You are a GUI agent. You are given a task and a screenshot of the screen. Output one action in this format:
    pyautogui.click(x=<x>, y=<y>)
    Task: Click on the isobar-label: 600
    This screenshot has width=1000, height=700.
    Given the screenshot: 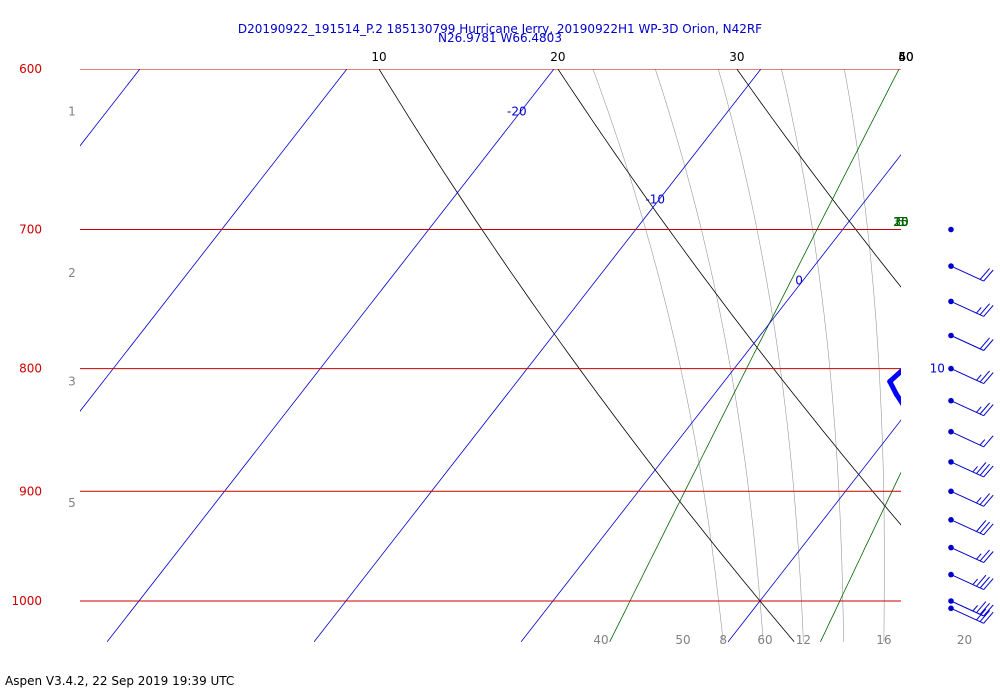 What is the action you would take?
    pyautogui.click(x=30, y=69)
    